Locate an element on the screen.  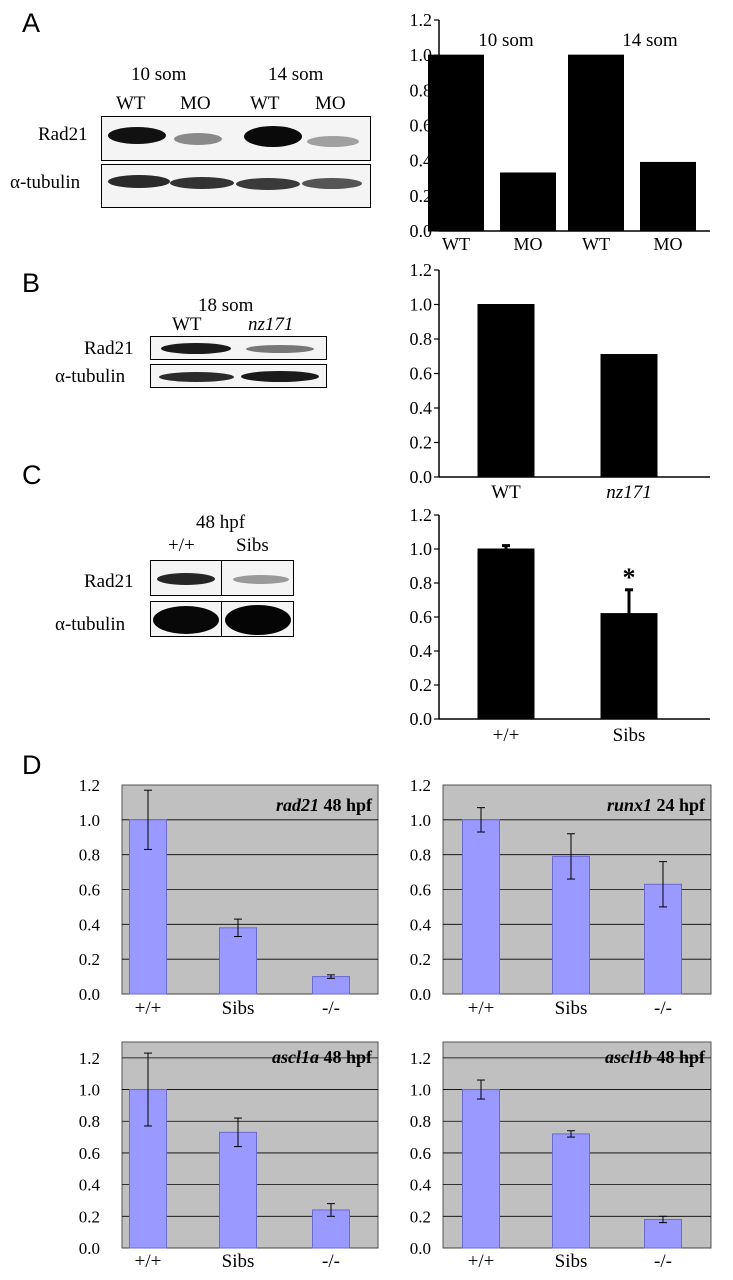
x-category-label: -/- is located at coordinates (663, 1008).